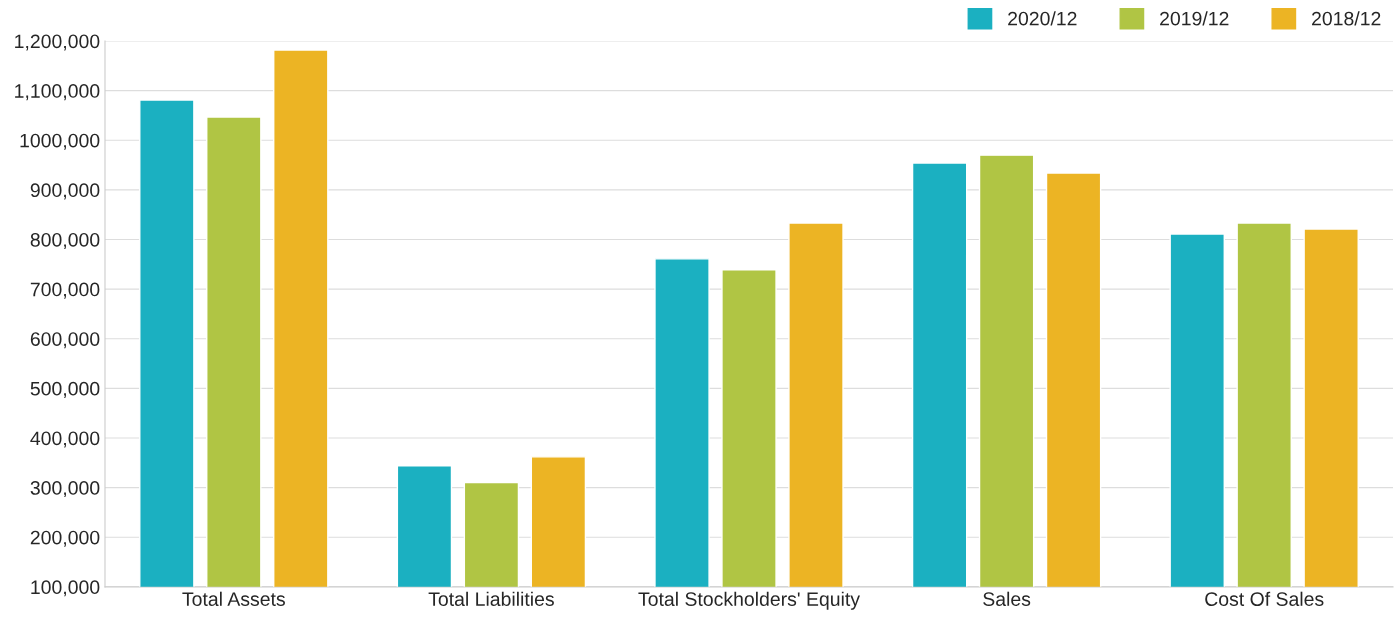 The width and height of the screenshot is (1400, 631). What do you see at coordinates (65, 588) in the screenshot?
I see `y-tick-label: 100,000` at bounding box center [65, 588].